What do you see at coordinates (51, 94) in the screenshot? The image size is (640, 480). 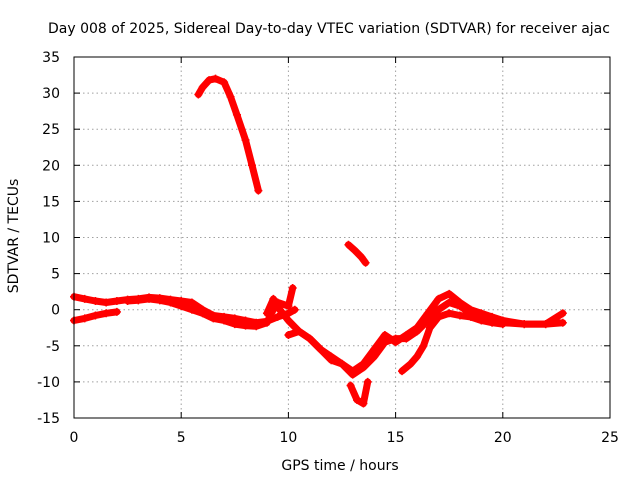 I see `y-tick-label: 30` at bounding box center [51, 94].